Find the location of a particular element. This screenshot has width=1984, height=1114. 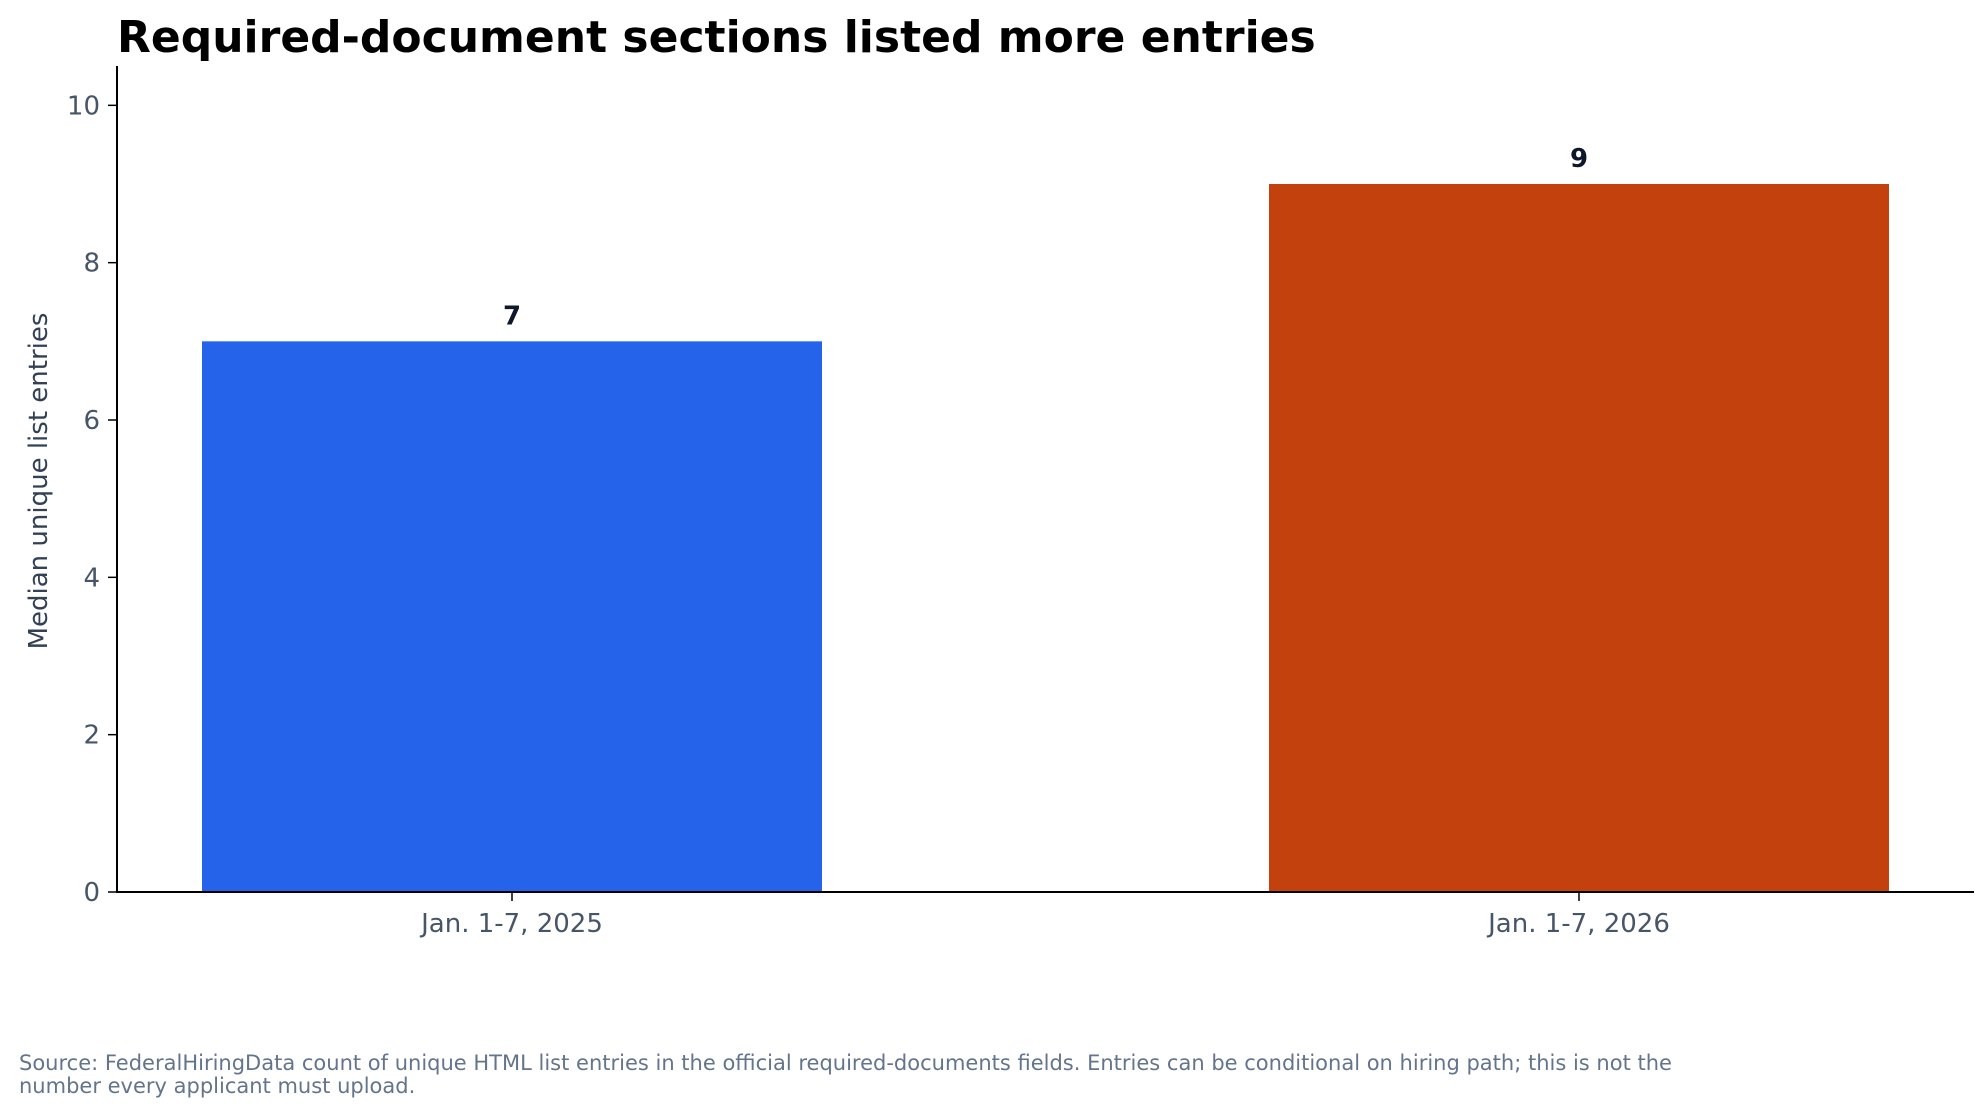

x-tick-label-1: Jan. 1-7, 2025 is located at coordinates (511, 924).